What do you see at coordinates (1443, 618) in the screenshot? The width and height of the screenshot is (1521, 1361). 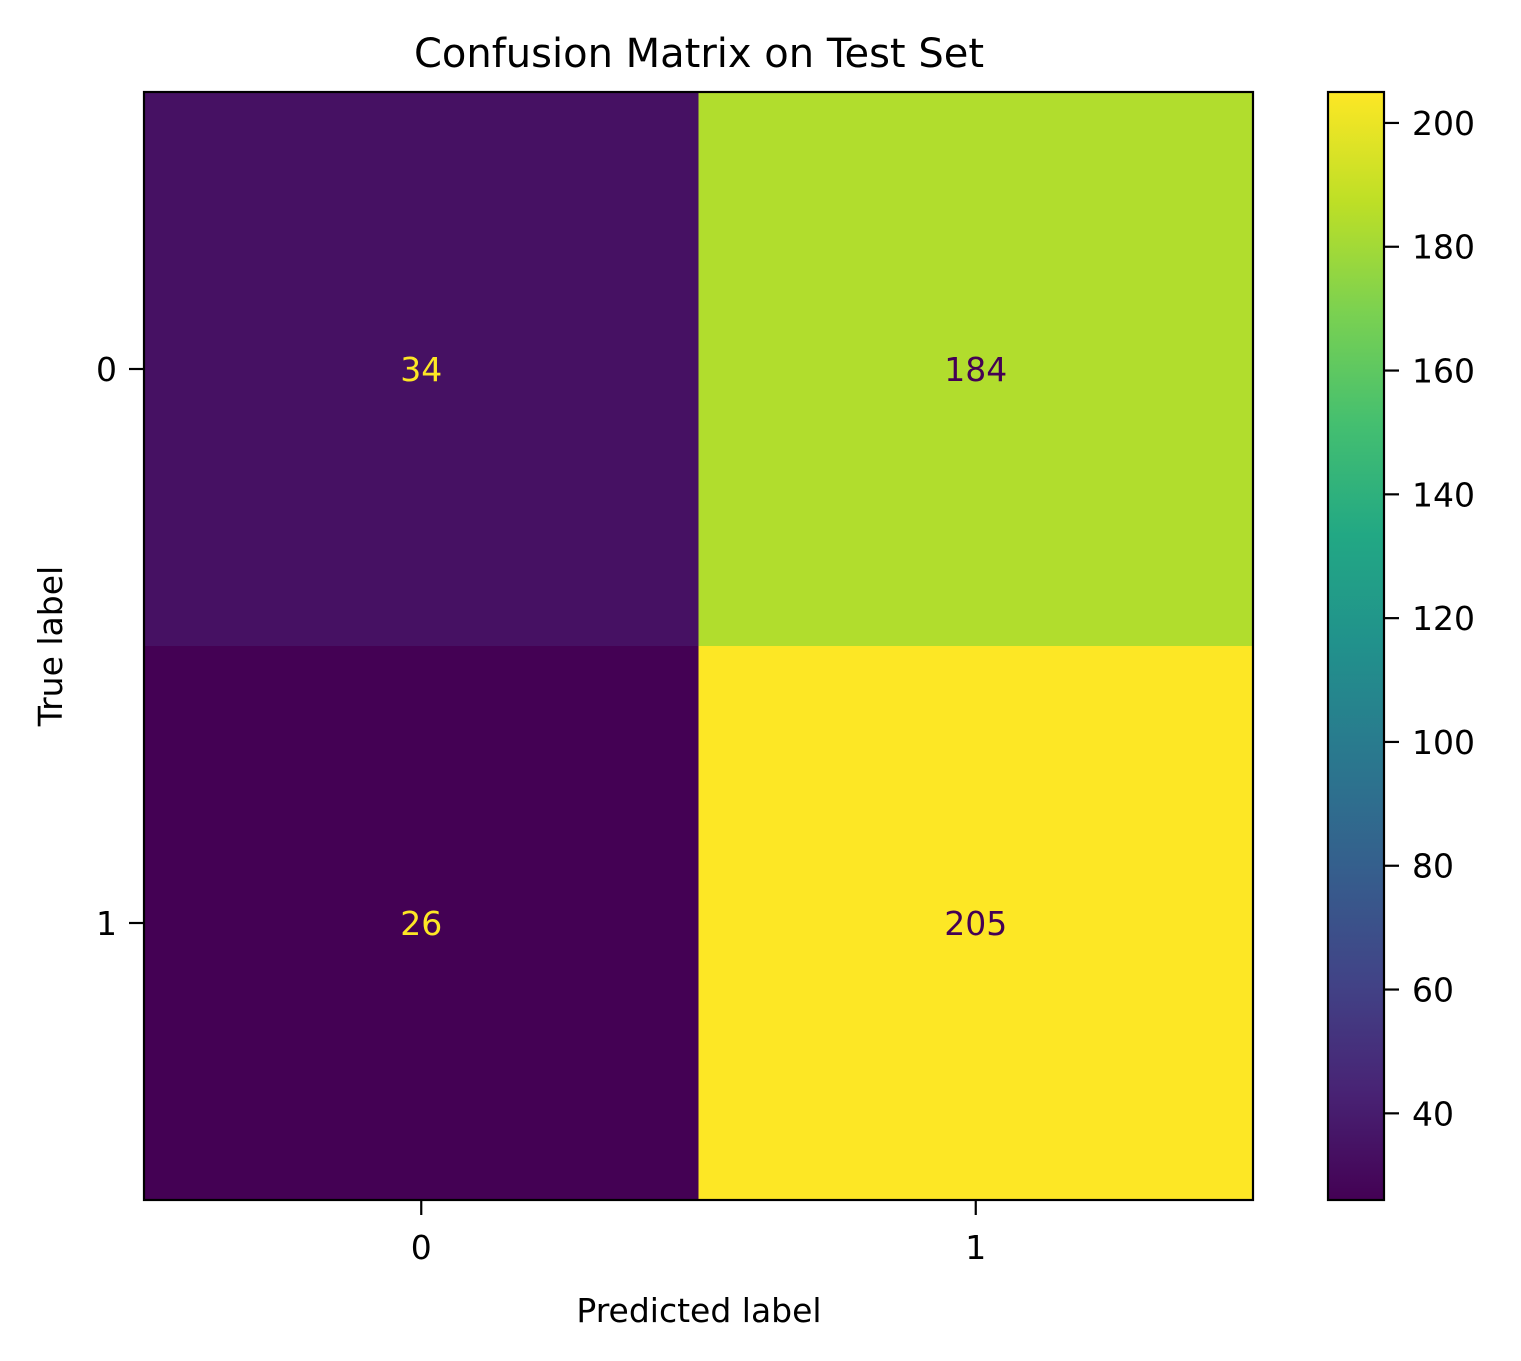 I see `colorbar-tick-label-4: 120` at bounding box center [1443, 618].